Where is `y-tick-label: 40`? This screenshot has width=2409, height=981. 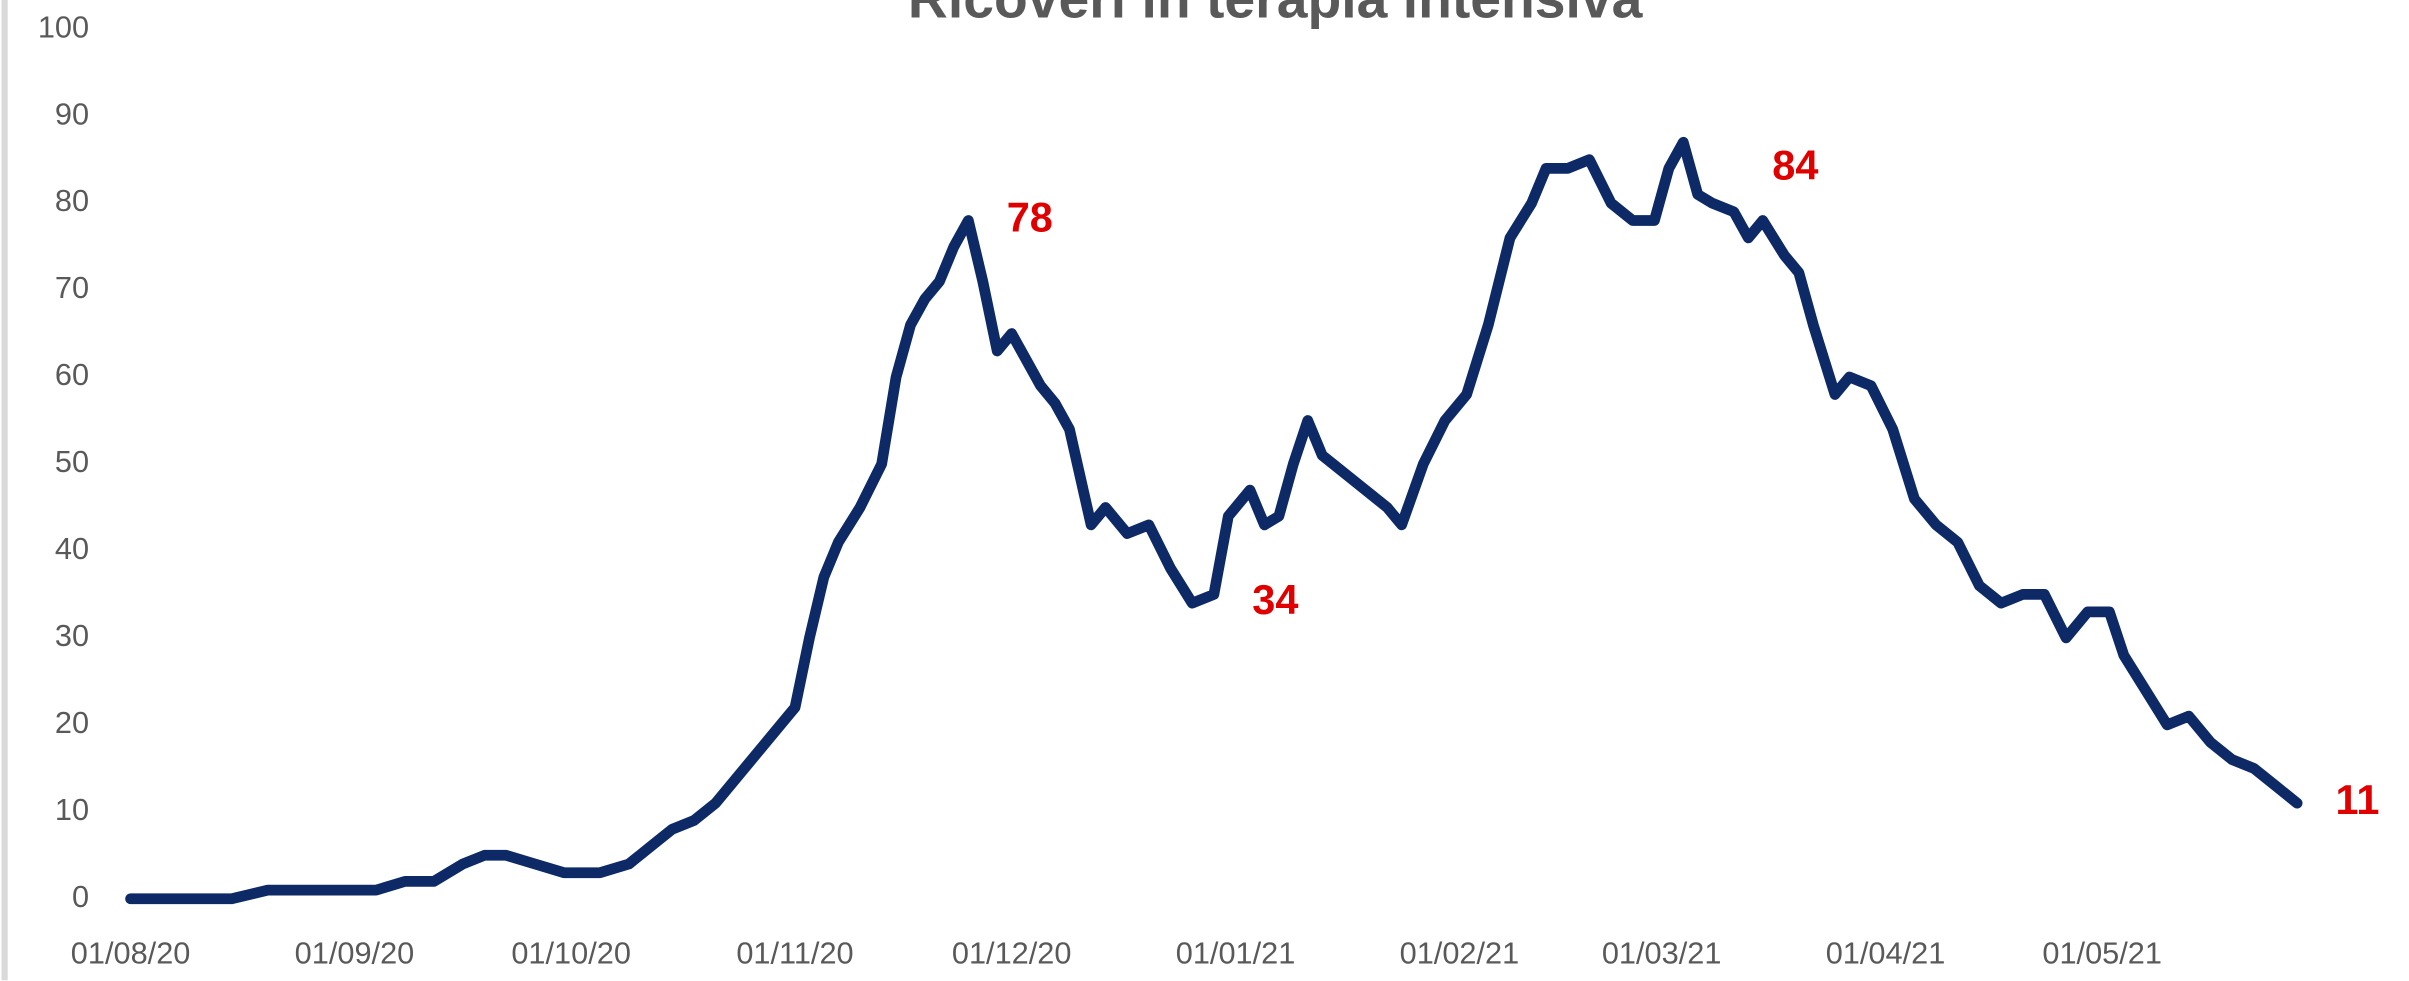
y-tick-label: 40 is located at coordinates (72, 548).